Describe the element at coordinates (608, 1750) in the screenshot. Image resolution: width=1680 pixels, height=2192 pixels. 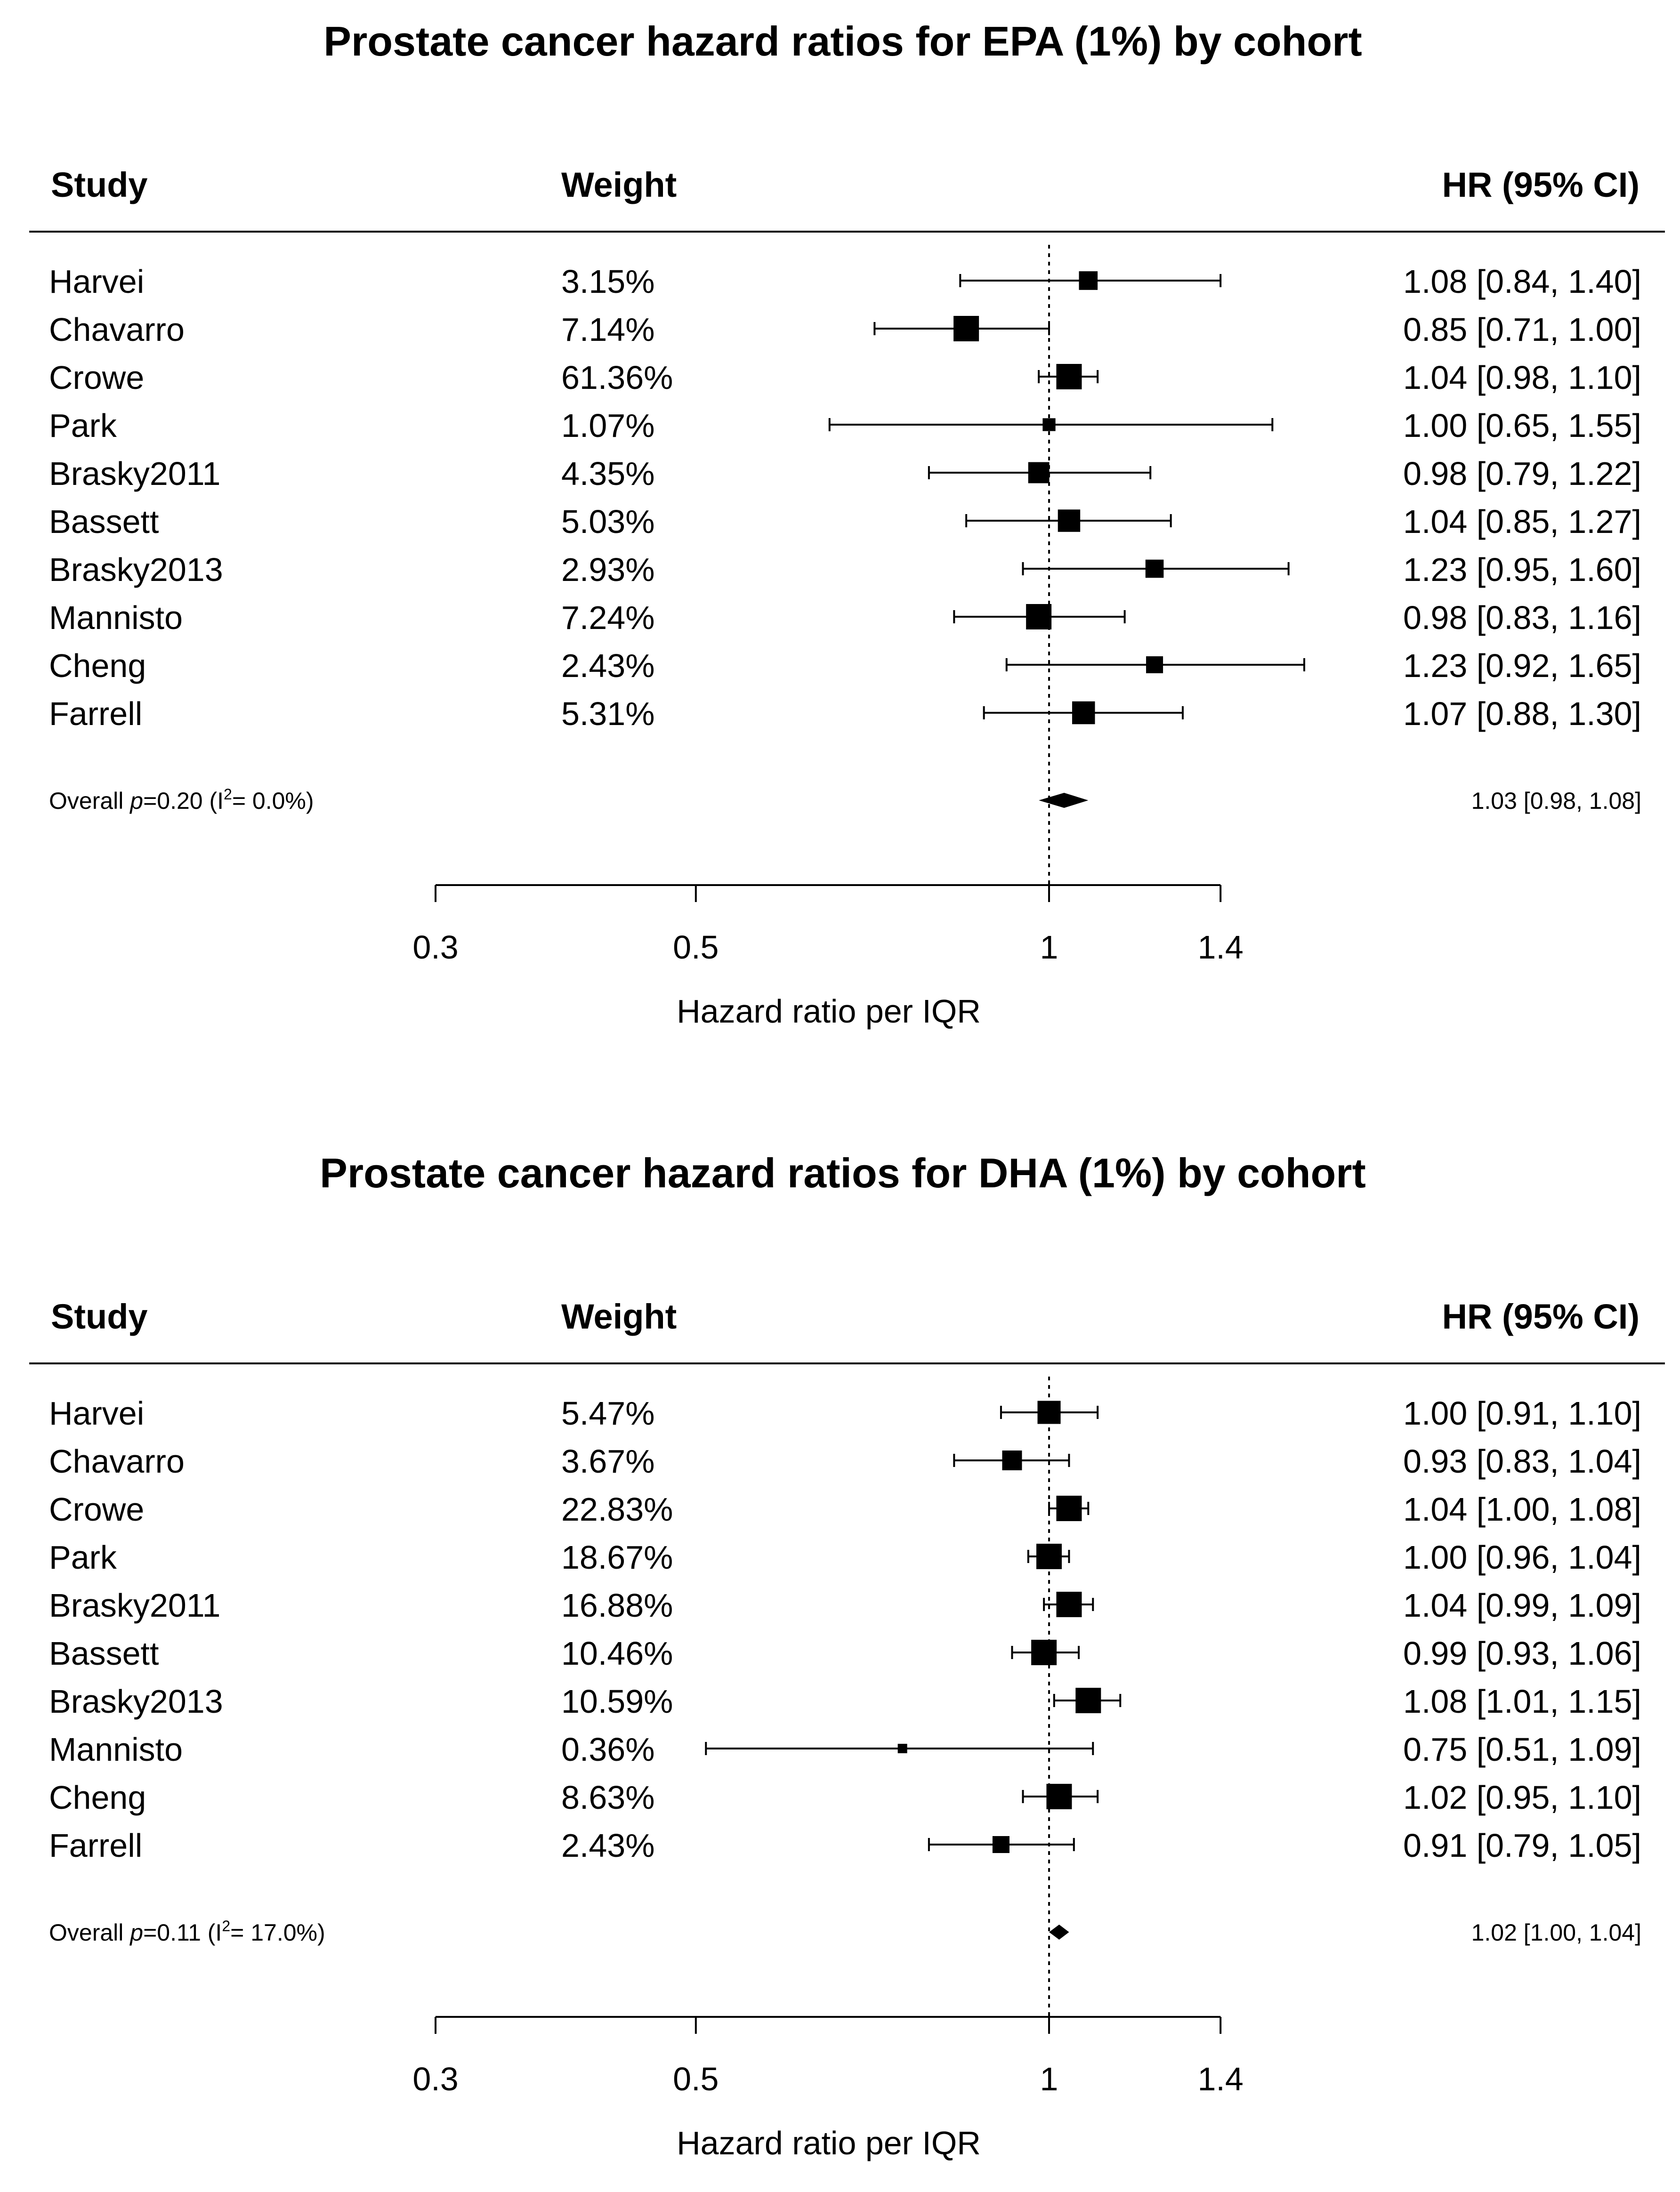
I see `study-weight: 0.36%` at that location.